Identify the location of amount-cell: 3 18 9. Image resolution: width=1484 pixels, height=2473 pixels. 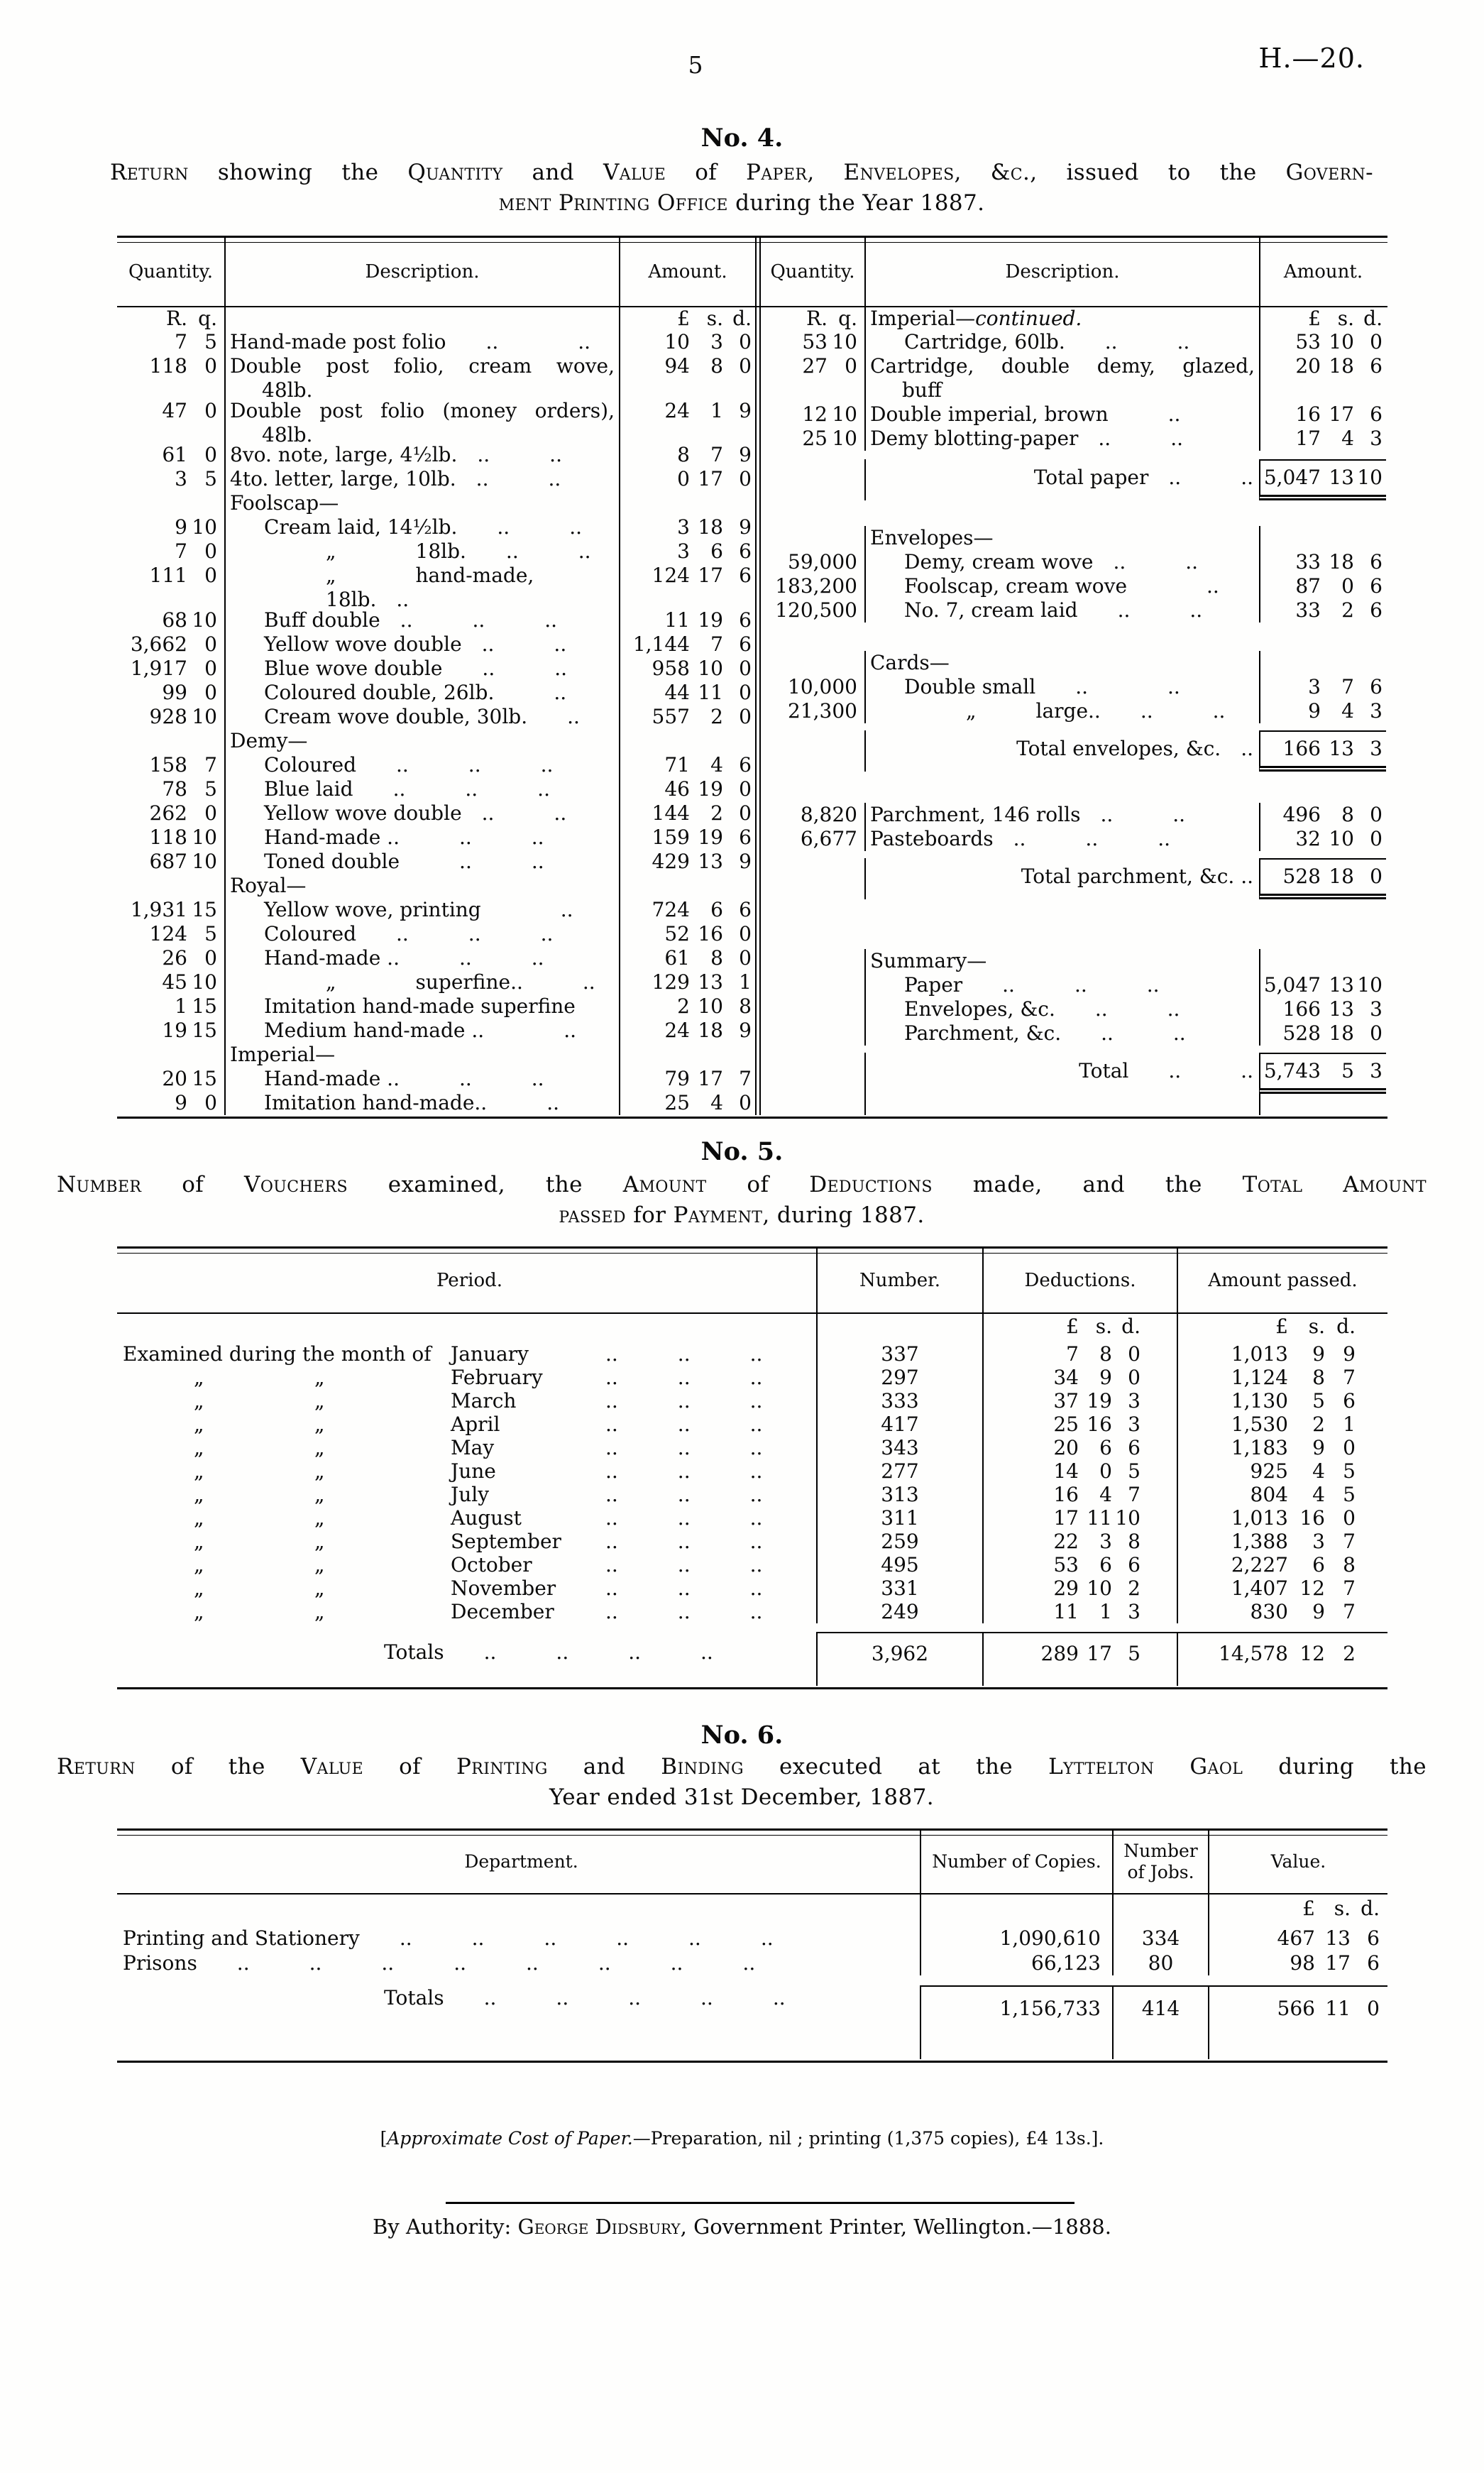
(687, 527).